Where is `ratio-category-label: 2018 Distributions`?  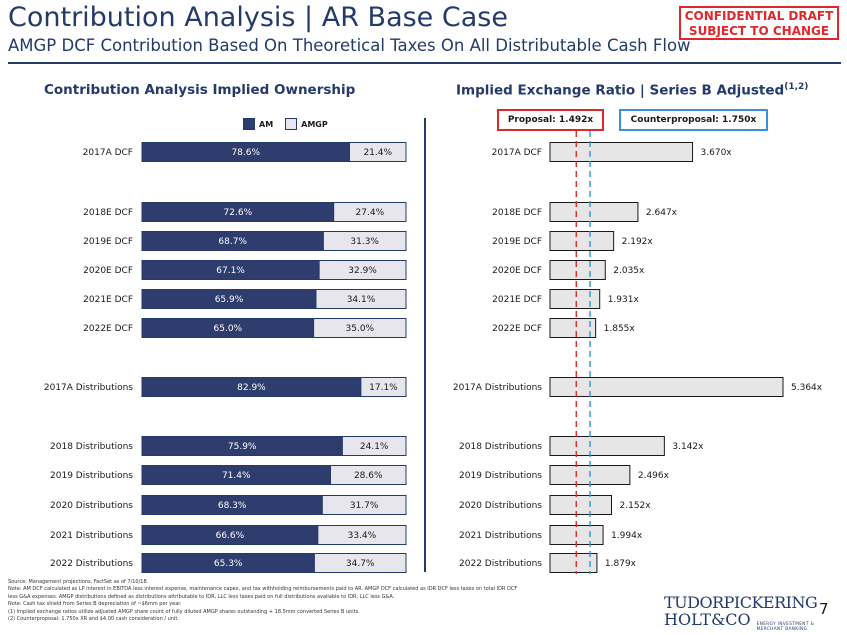 ratio-category-label: 2018 Distributions is located at coordinates (500, 447).